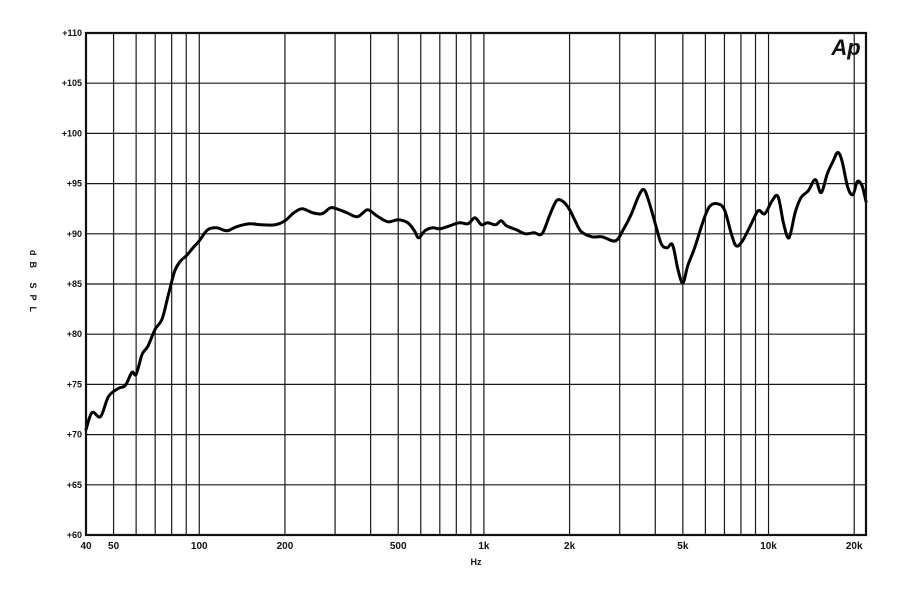  What do you see at coordinates (683, 546) in the screenshot?
I see `x-tick-label: 5k` at bounding box center [683, 546].